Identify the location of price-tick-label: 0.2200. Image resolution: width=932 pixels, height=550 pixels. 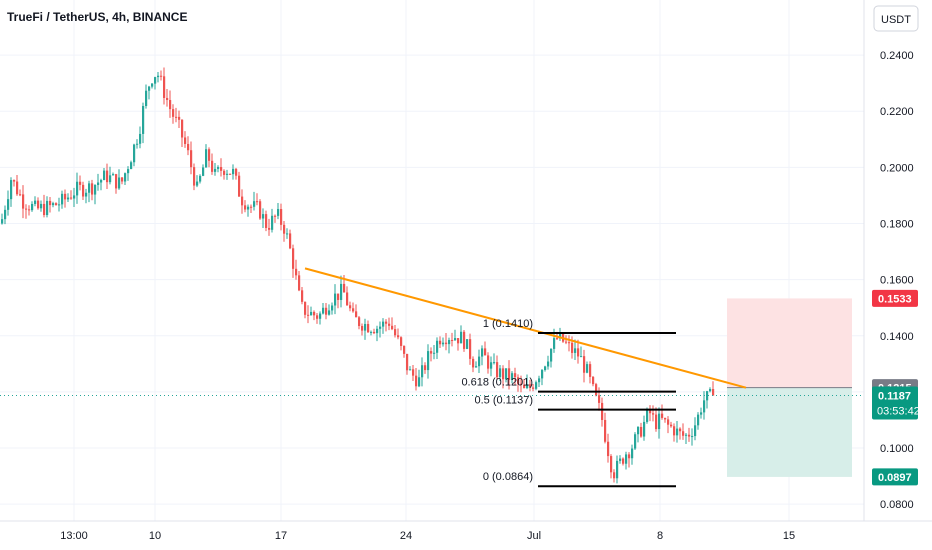
(897, 112).